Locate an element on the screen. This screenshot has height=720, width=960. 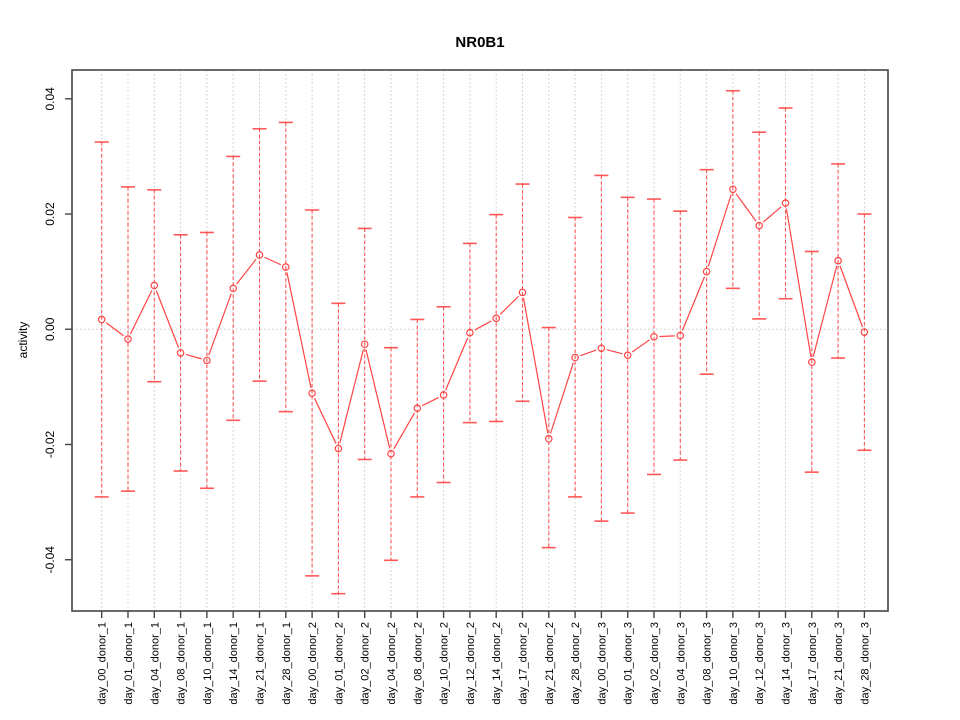
x-tick-label: day_12_donor_2 is located at coordinates (471, 663).